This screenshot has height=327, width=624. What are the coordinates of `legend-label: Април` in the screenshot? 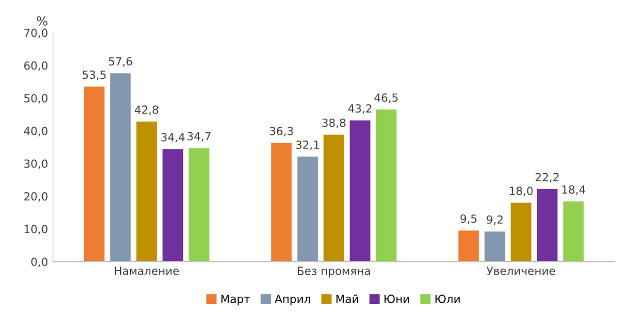 It's located at (292, 300).